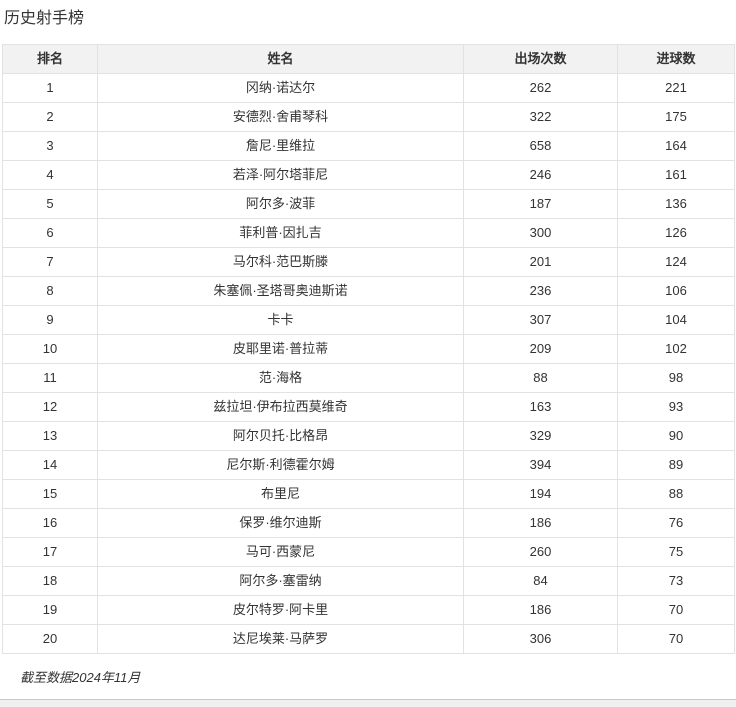  I want to click on table-row: 16 保罗·维尔迪斯 186 76, so click(368, 523).